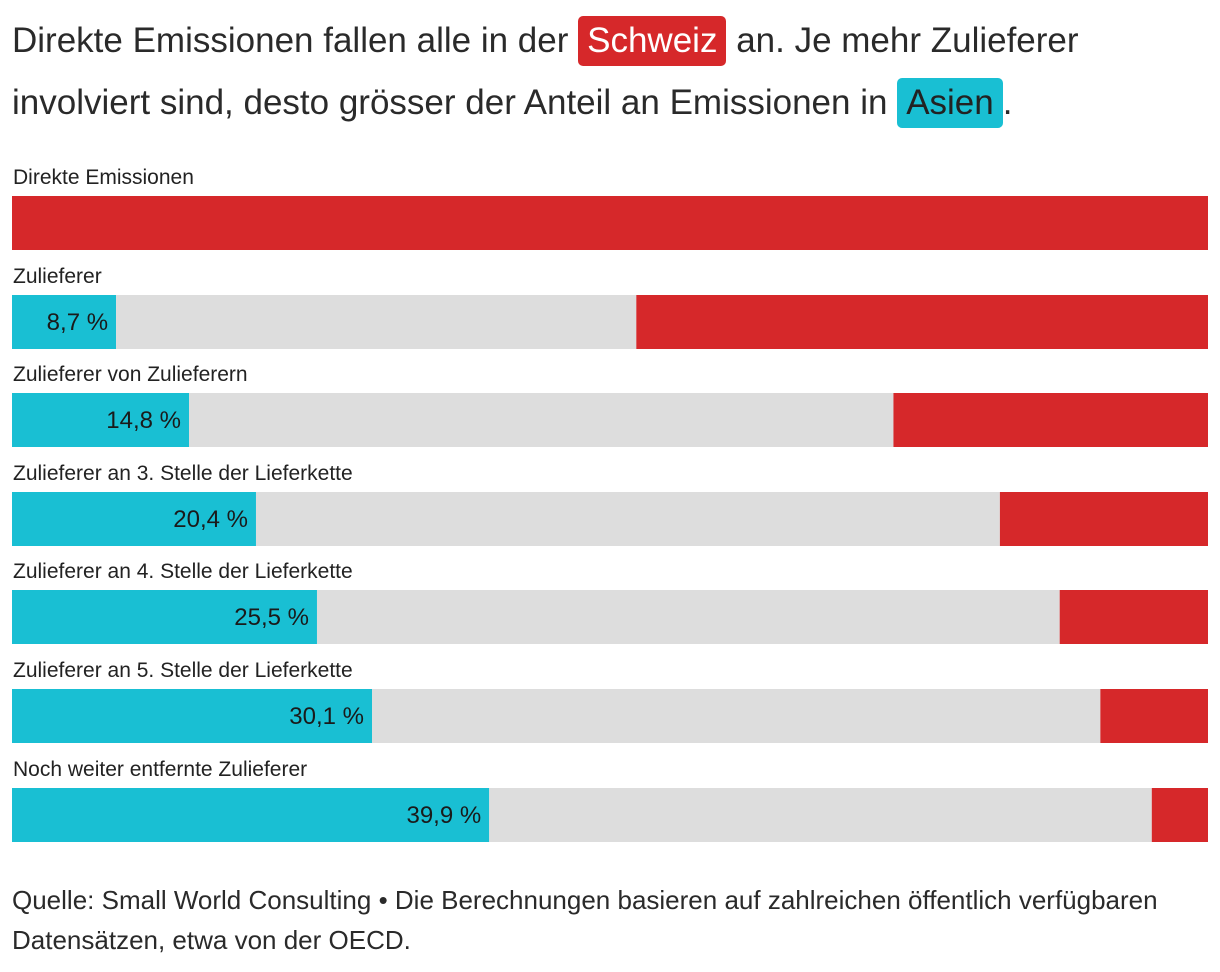 The width and height of the screenshot is (1220, 972). I want to click on category-label: Zulieferer an 5. Stelle der Lieferkette, so click(183, 670).